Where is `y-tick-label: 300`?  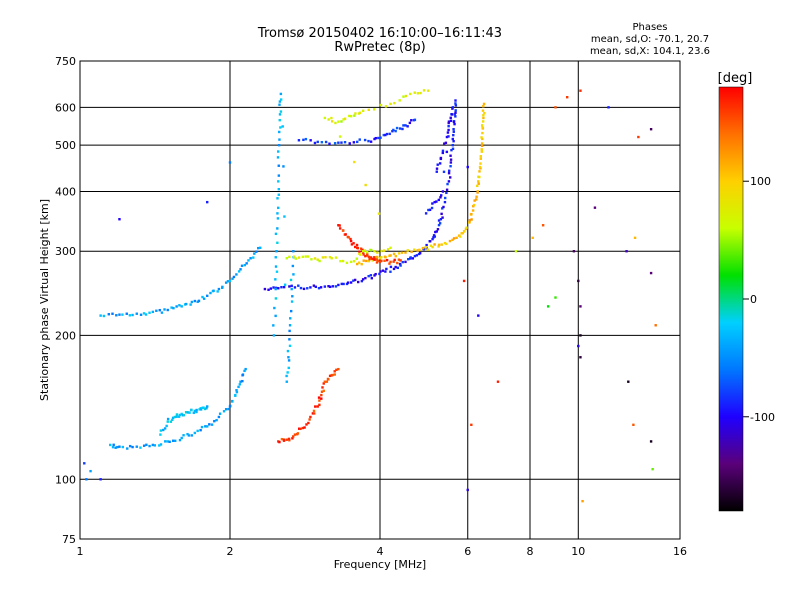 y-tick-label: 300 is located at coordinates (65, 251).